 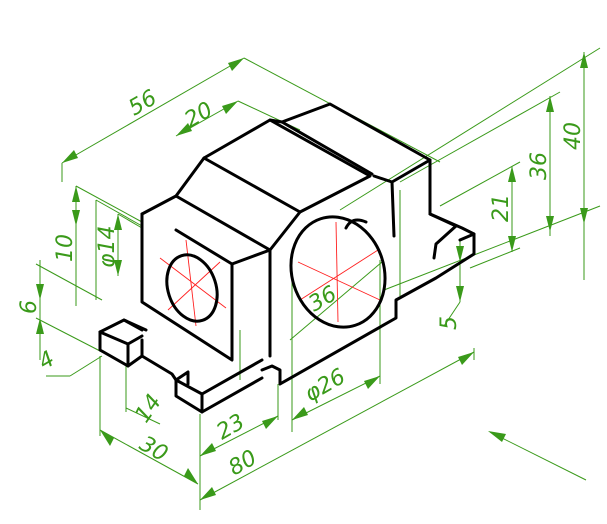 I want to click on view-direction-arrow, so click(x=537, y=456).